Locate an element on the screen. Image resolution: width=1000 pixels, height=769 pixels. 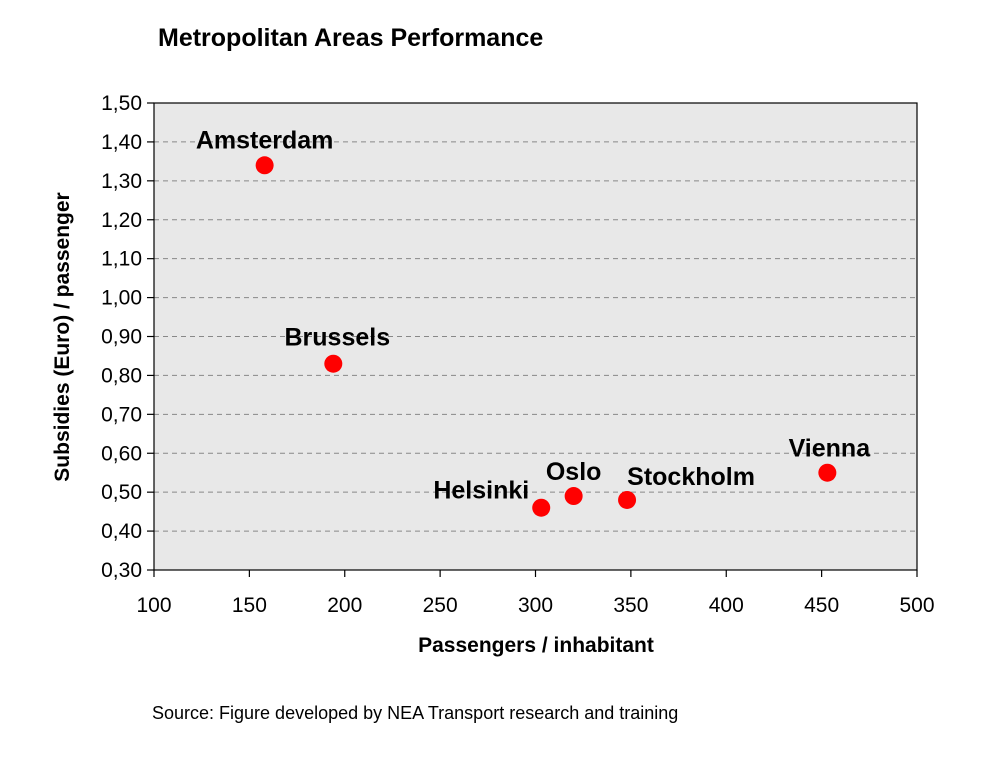
y-tick-label: 1,40 is located at coordinates (121, 142).